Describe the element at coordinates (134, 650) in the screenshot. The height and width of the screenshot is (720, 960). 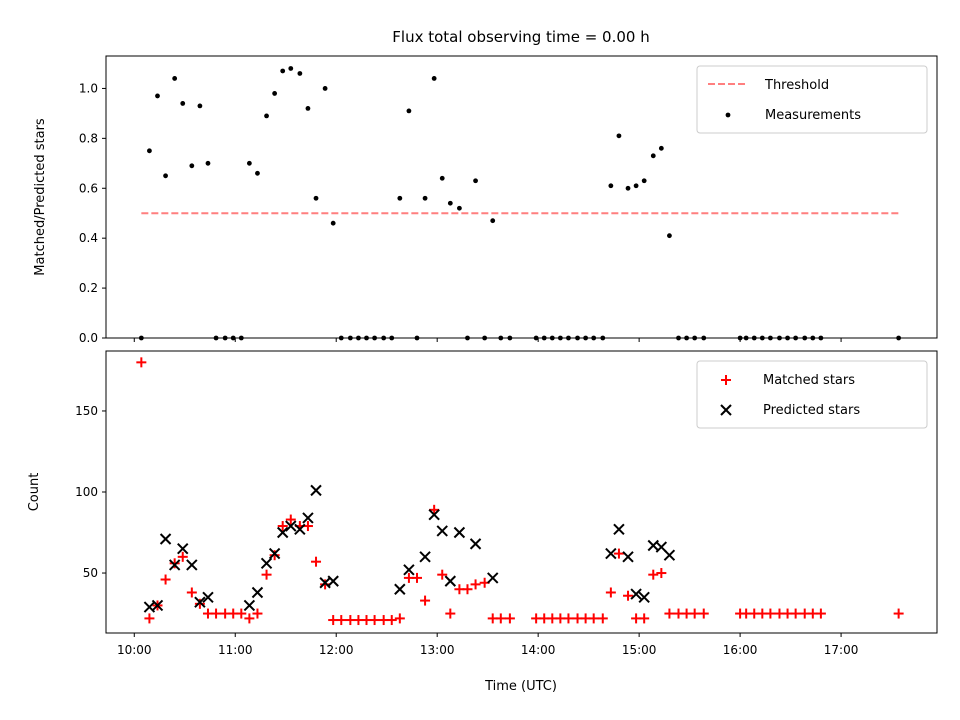
I see `x-tick-label: 10:00` at that location.